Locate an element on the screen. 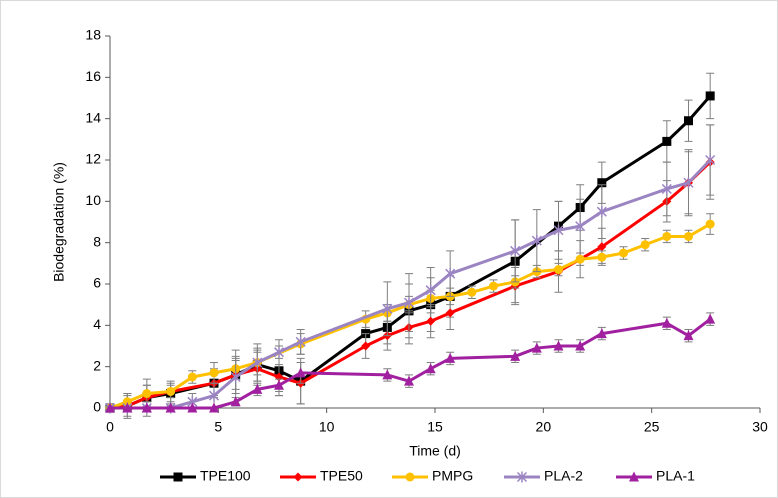  y-axis-label: Biodegradation (%) is located at coordinates (59, 222).